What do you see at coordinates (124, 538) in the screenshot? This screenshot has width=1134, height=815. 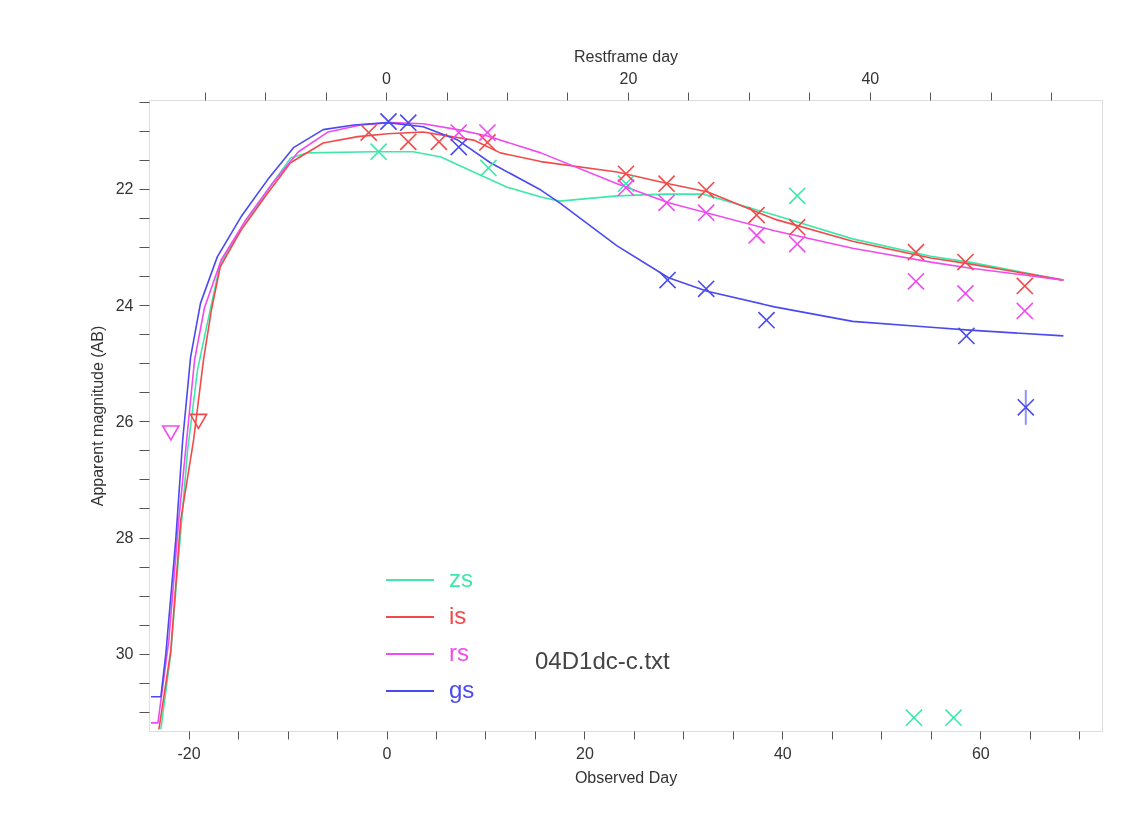 I see `y-tick-label: 28` at bounding box center [124, 538].